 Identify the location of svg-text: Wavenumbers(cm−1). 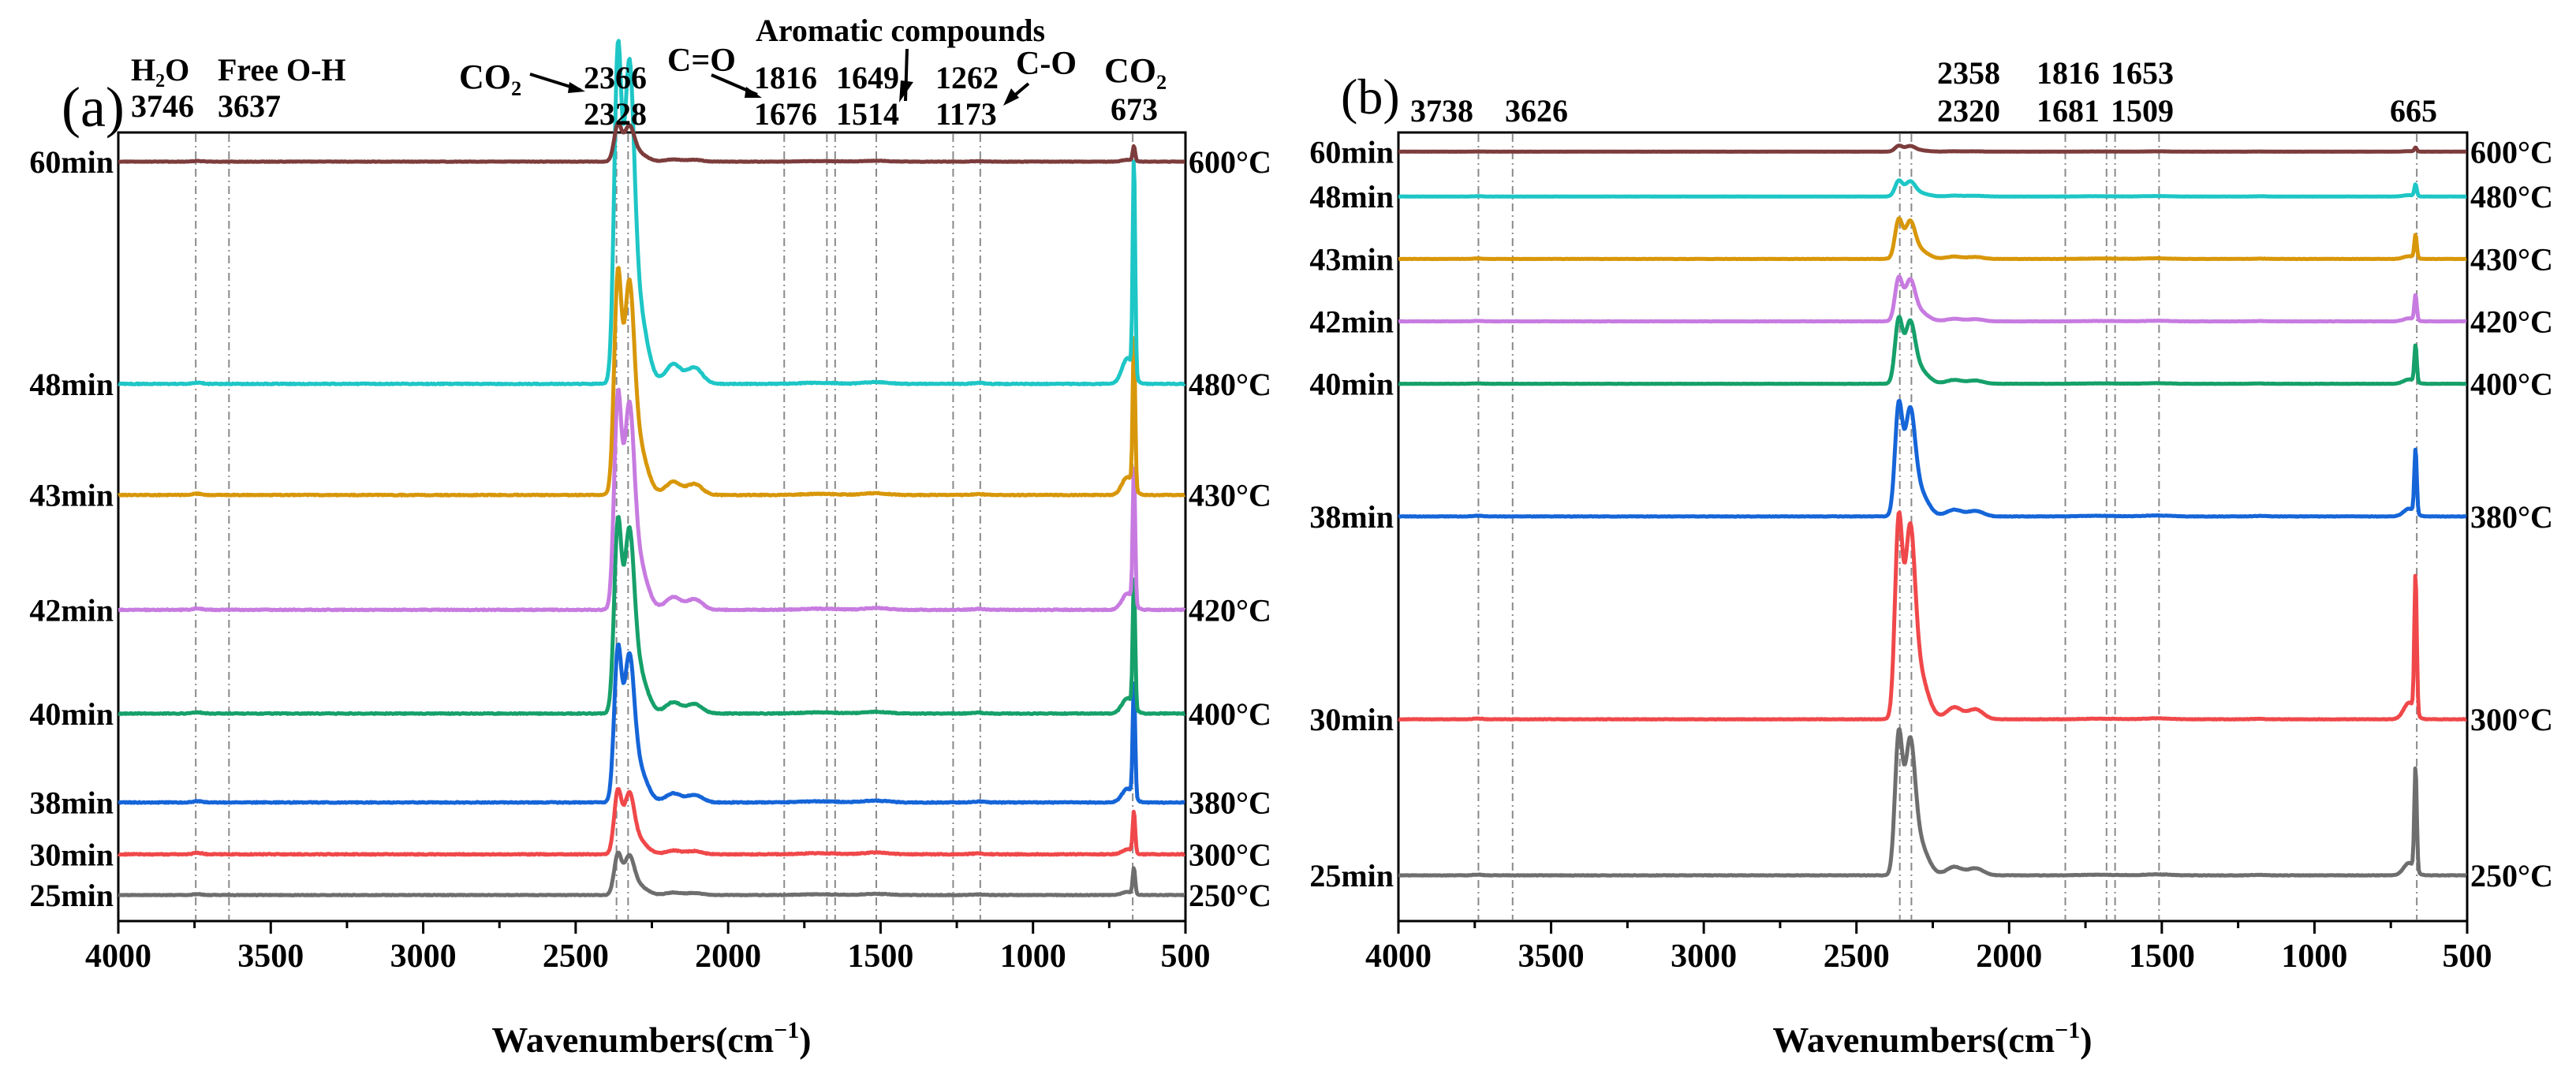
(1932, 1039).